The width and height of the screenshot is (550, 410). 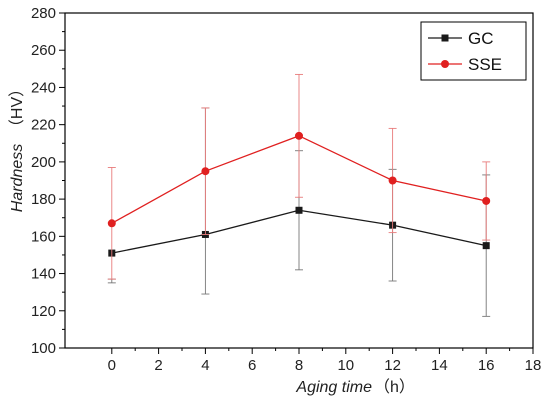 I want to click on x-tick-label: 14, so click(x=439, y=365).